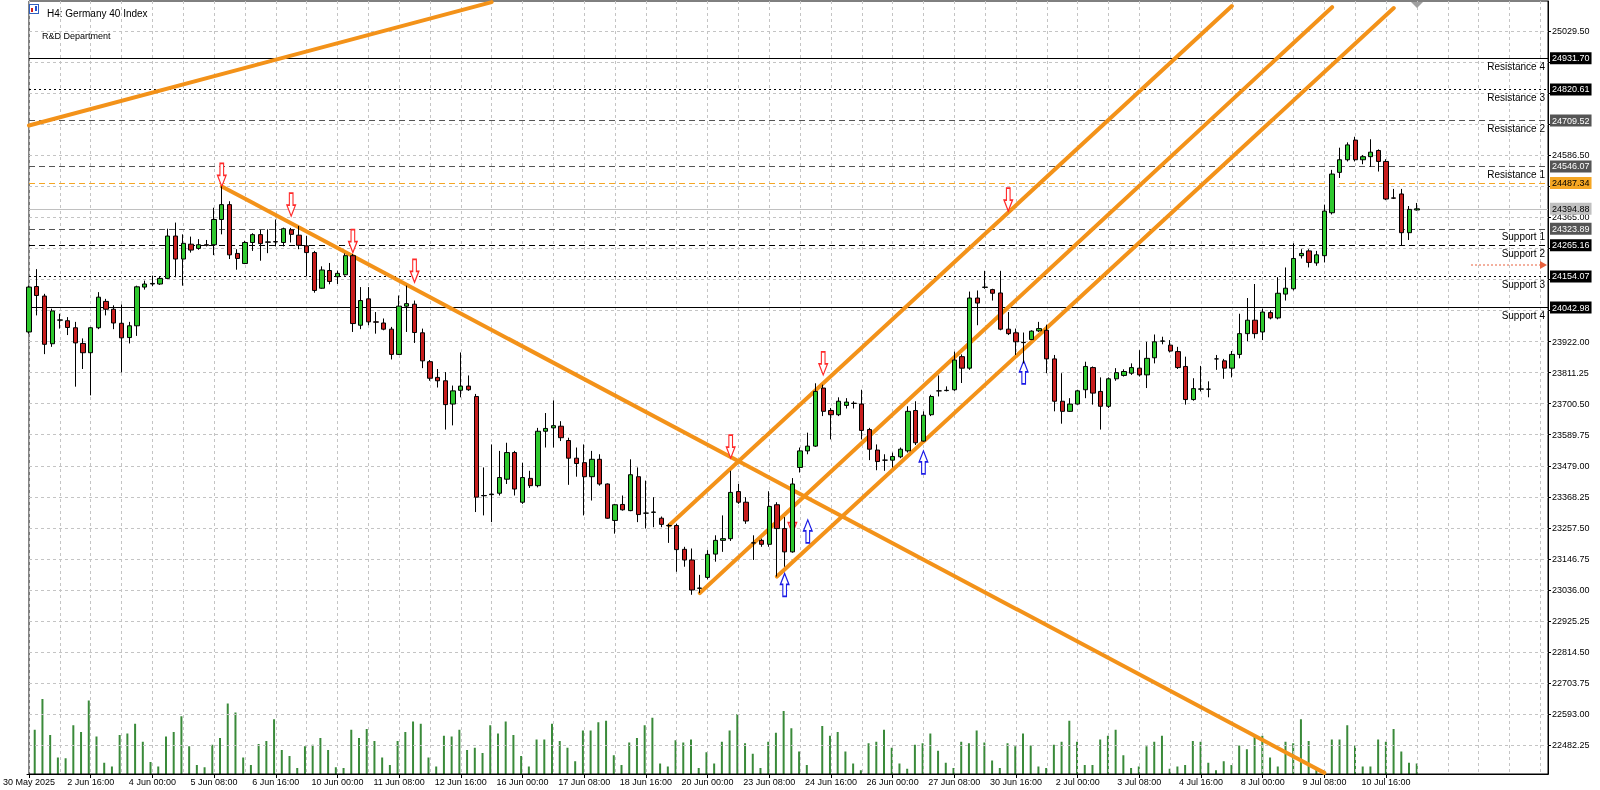 The width and height of the screenshot is (1600, 790). Describe the element at coordinates (1516, 66) in the screenshot. I see `ref-line-label: Resistance 4` at that location.